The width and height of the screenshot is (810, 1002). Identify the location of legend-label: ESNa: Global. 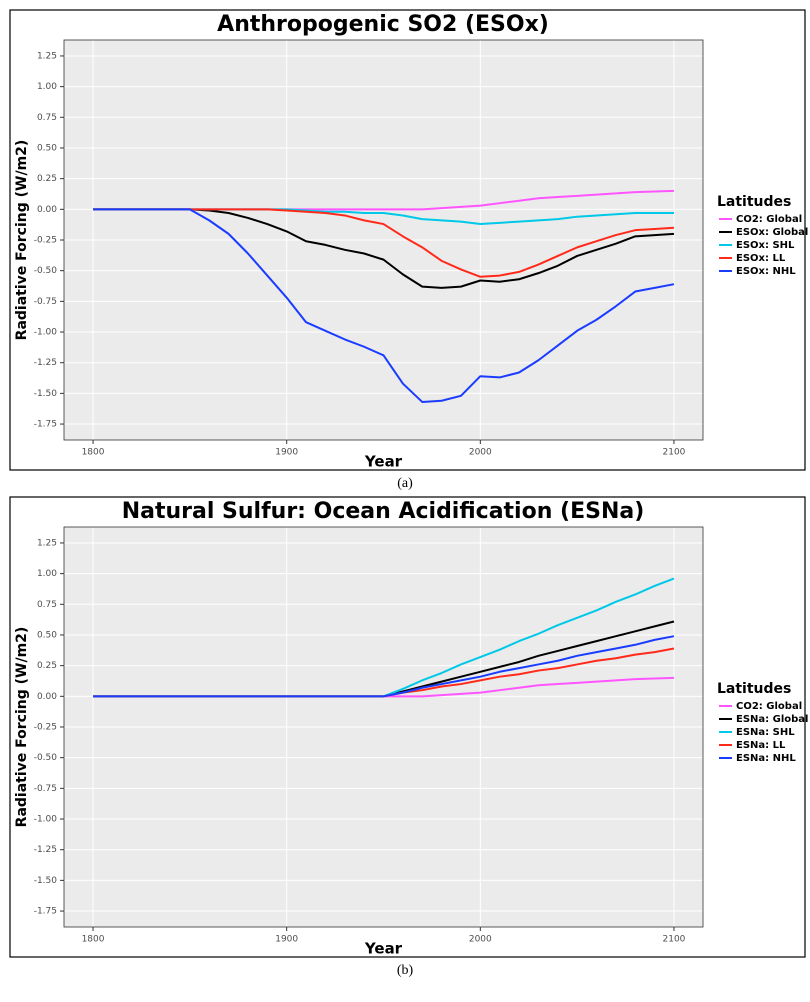
(772, 719).